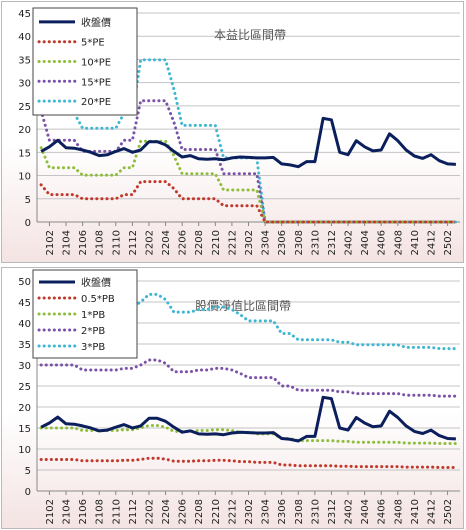  I want to click on legend: 收盤價 5*PE 10*PE 15*PE 20*PE, so click(85, 61).